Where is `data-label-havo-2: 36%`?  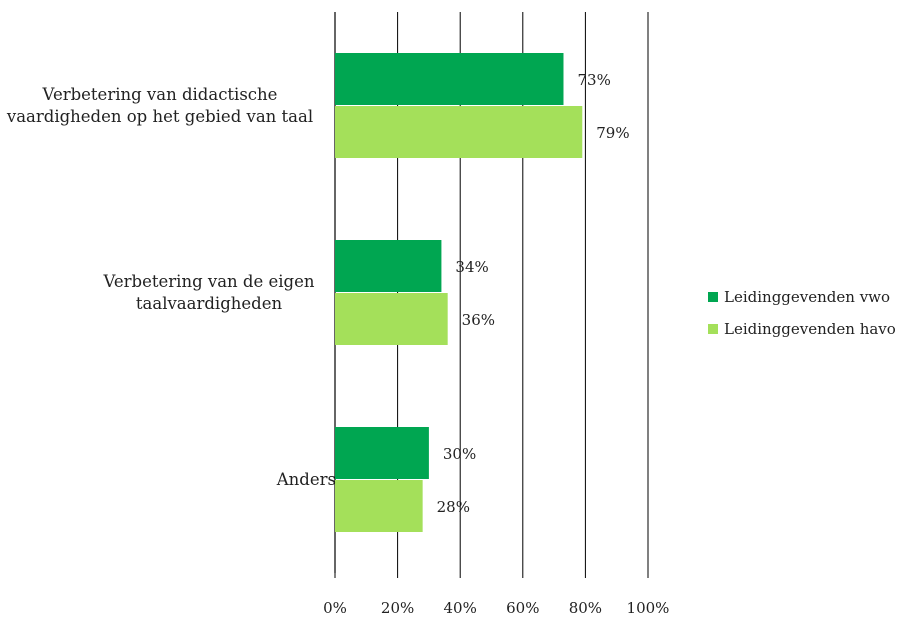 data-label-havo-2: 36% is located at coordinates (478, 320).